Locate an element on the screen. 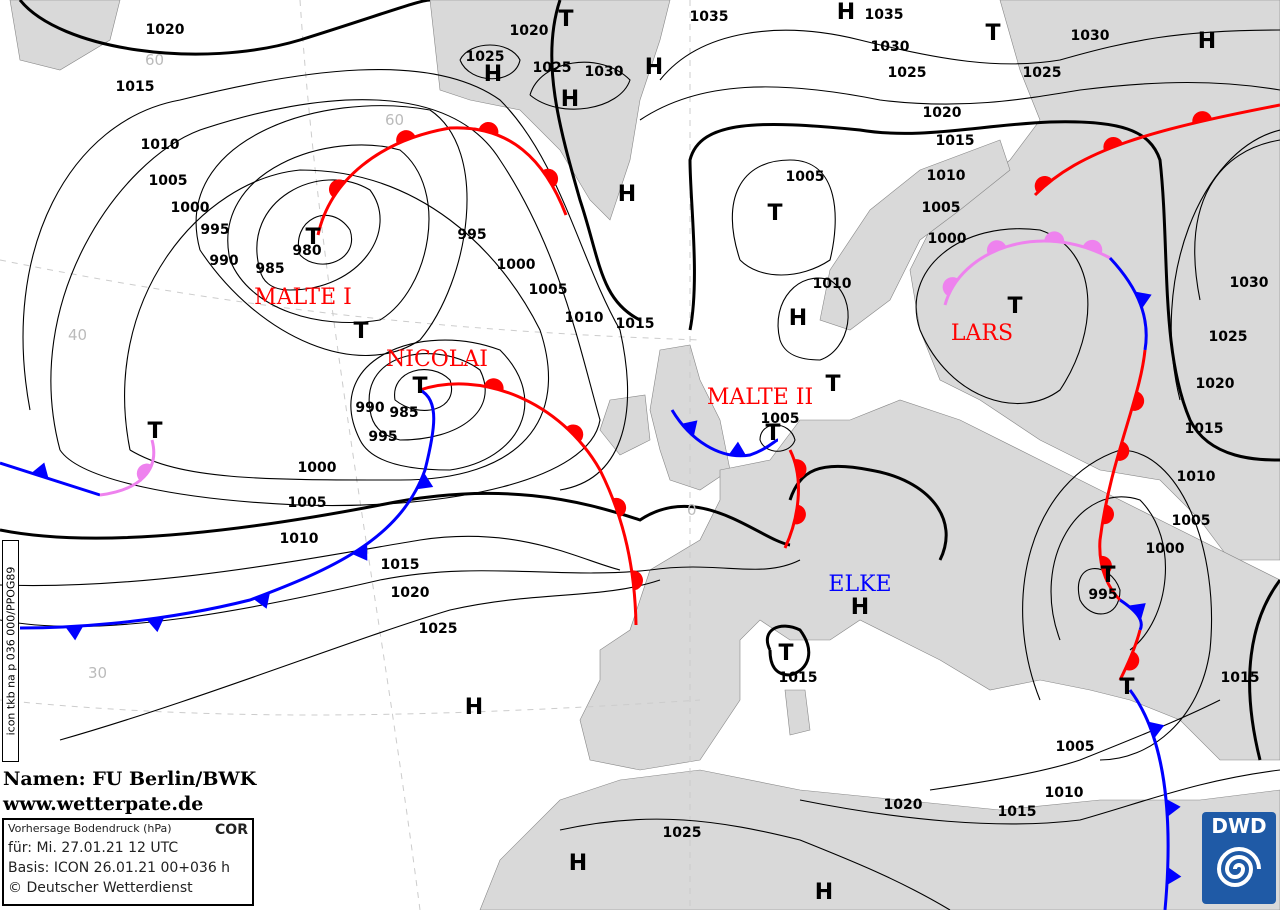  credits-url: www.wetterpate.de is located at coordinates (103, 804).